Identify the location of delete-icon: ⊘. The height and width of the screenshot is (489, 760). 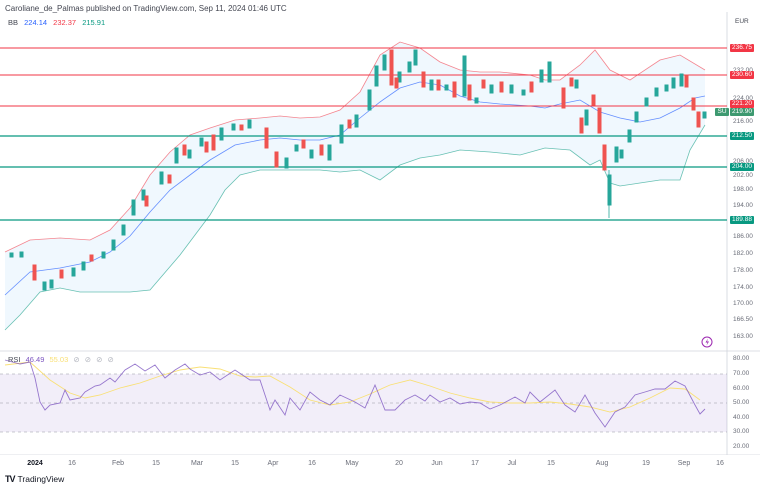
(99, 359).